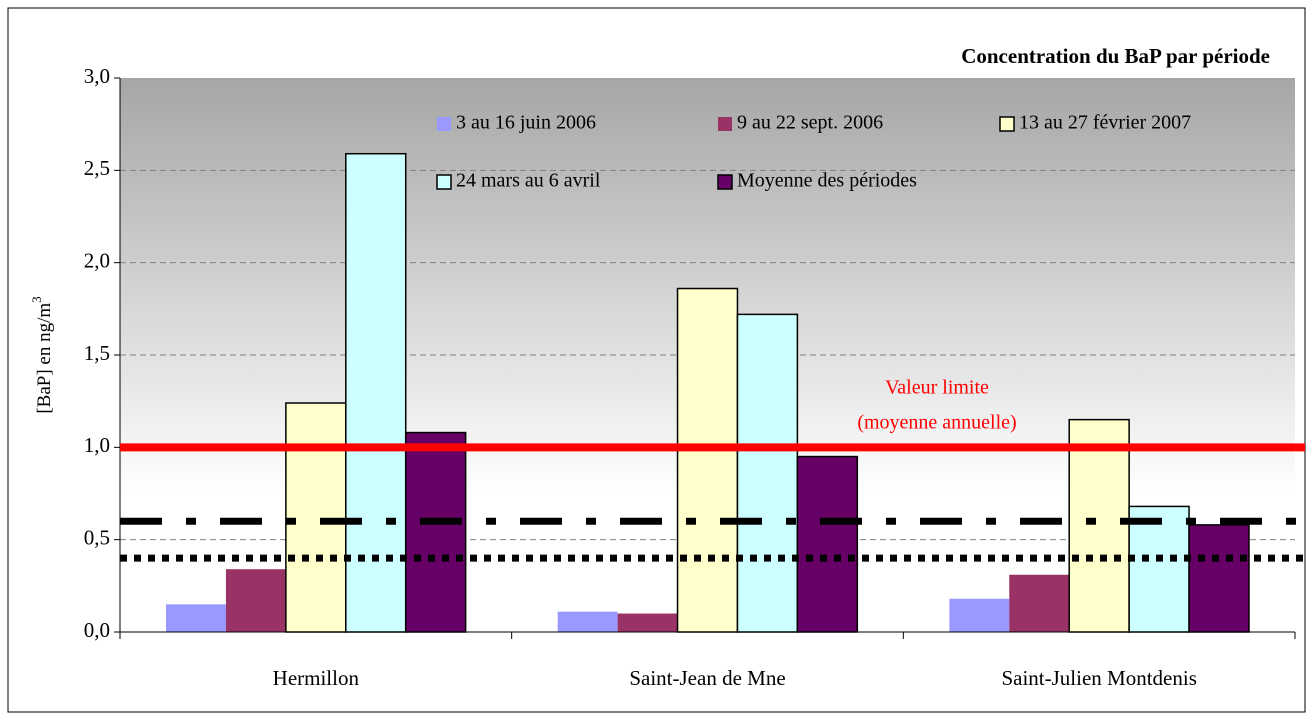 This screenshot has width=1314, height=720. I want to click on y-tick-label: 2,0, so click(97, 260).